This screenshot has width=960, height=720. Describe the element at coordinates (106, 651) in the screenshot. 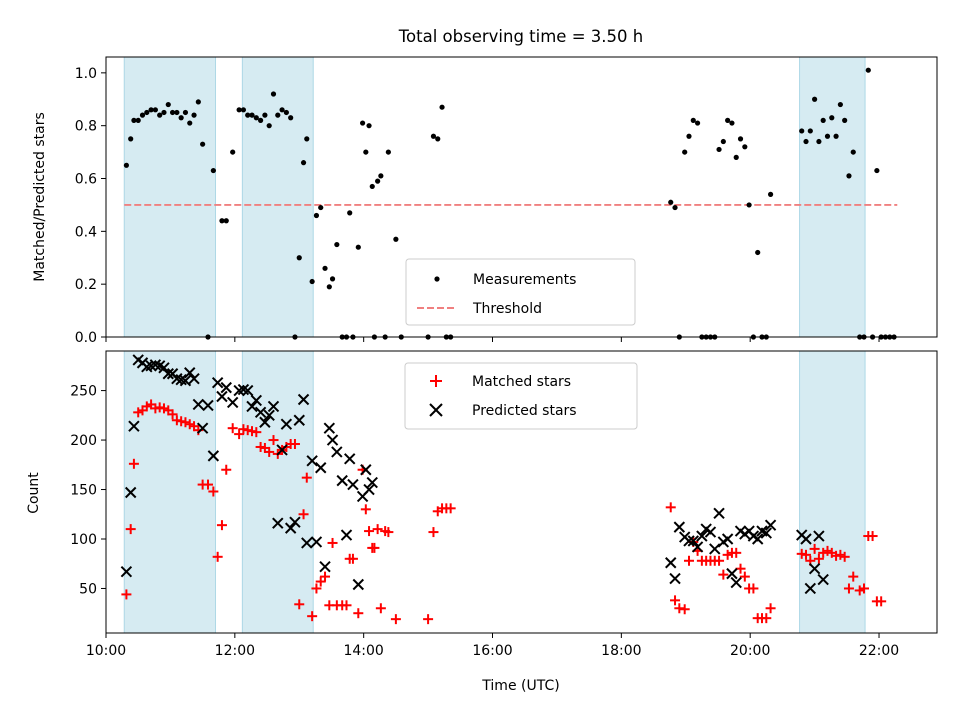

I see `x-tick-label: 10:00` at that location.